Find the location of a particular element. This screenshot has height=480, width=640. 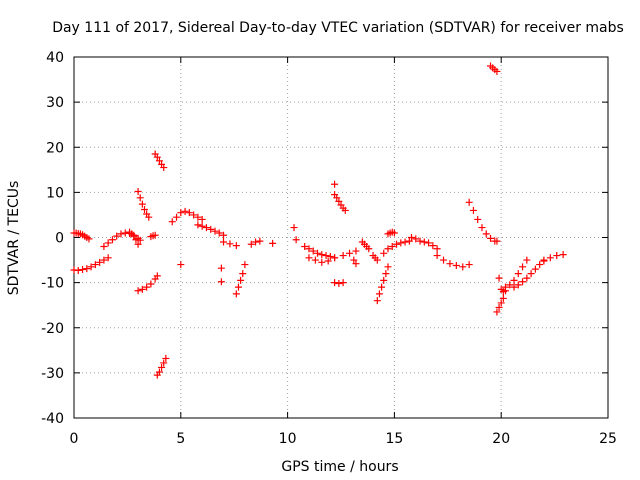

series-s09 is located at coordinates (161, 366).